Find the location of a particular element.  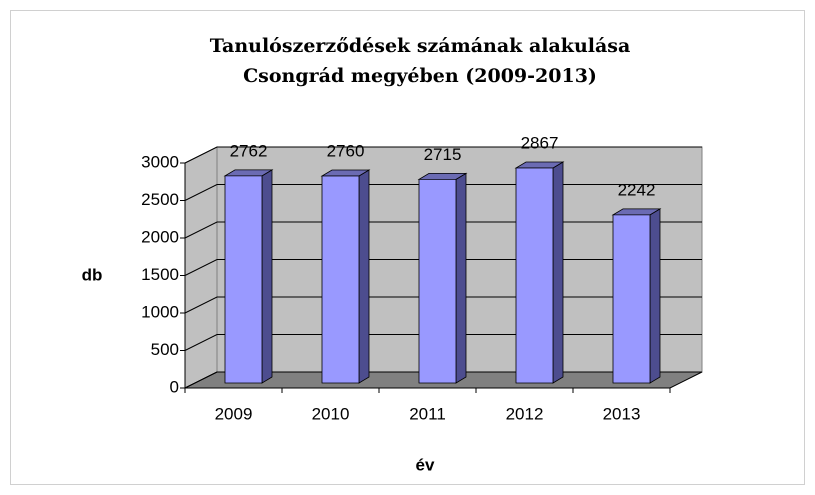

y-tick-label: 1000 is located at coordinates (160, 311).